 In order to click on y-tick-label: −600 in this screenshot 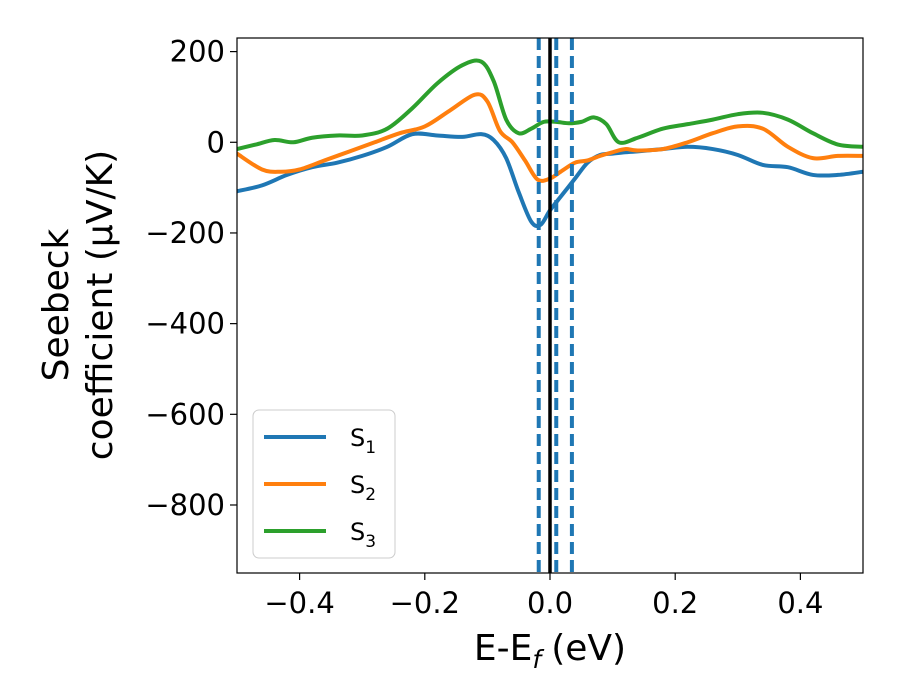, I will do `click(185, 414)`.